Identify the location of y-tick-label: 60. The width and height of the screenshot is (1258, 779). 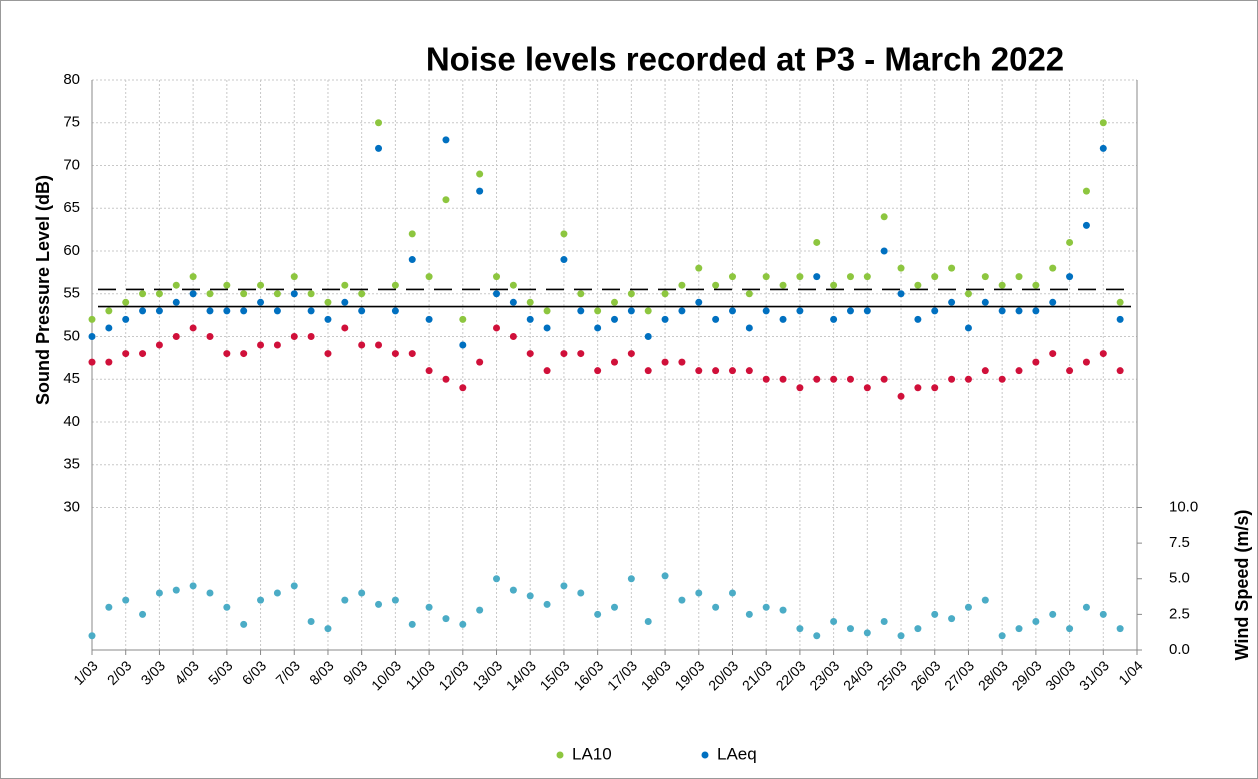
(71, 250).